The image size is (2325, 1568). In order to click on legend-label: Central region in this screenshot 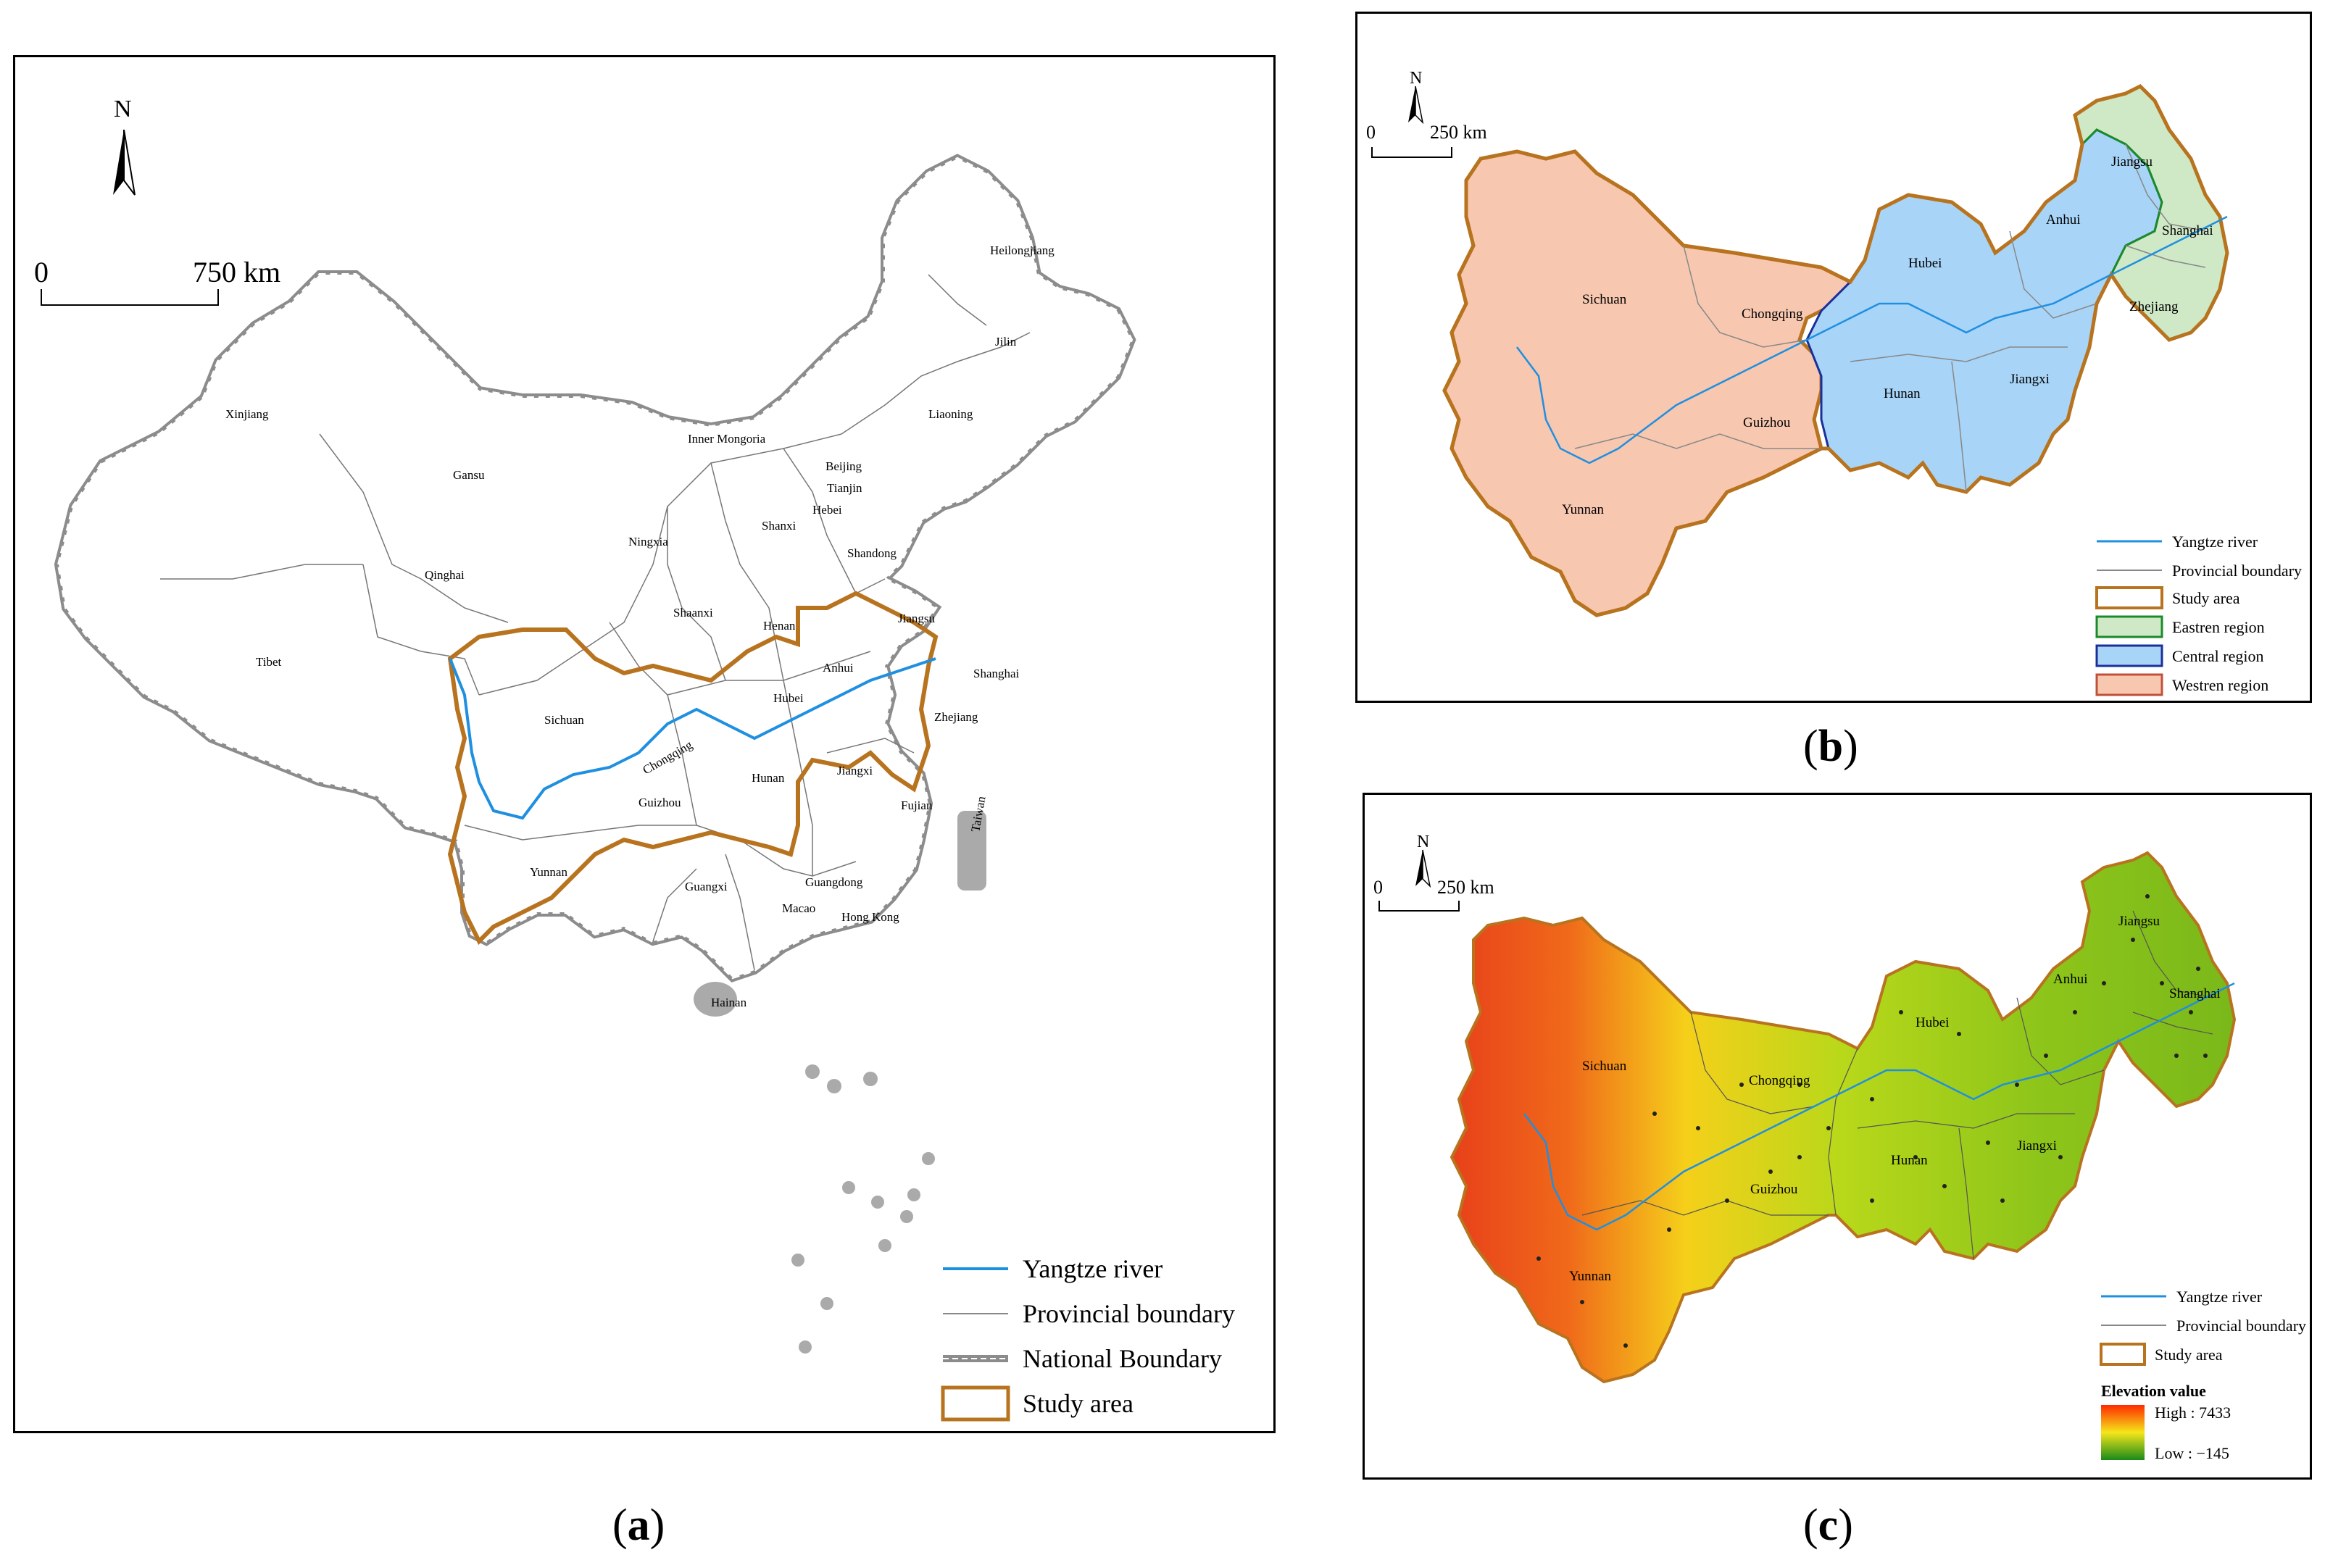, I will do `click(2218, 656)`.